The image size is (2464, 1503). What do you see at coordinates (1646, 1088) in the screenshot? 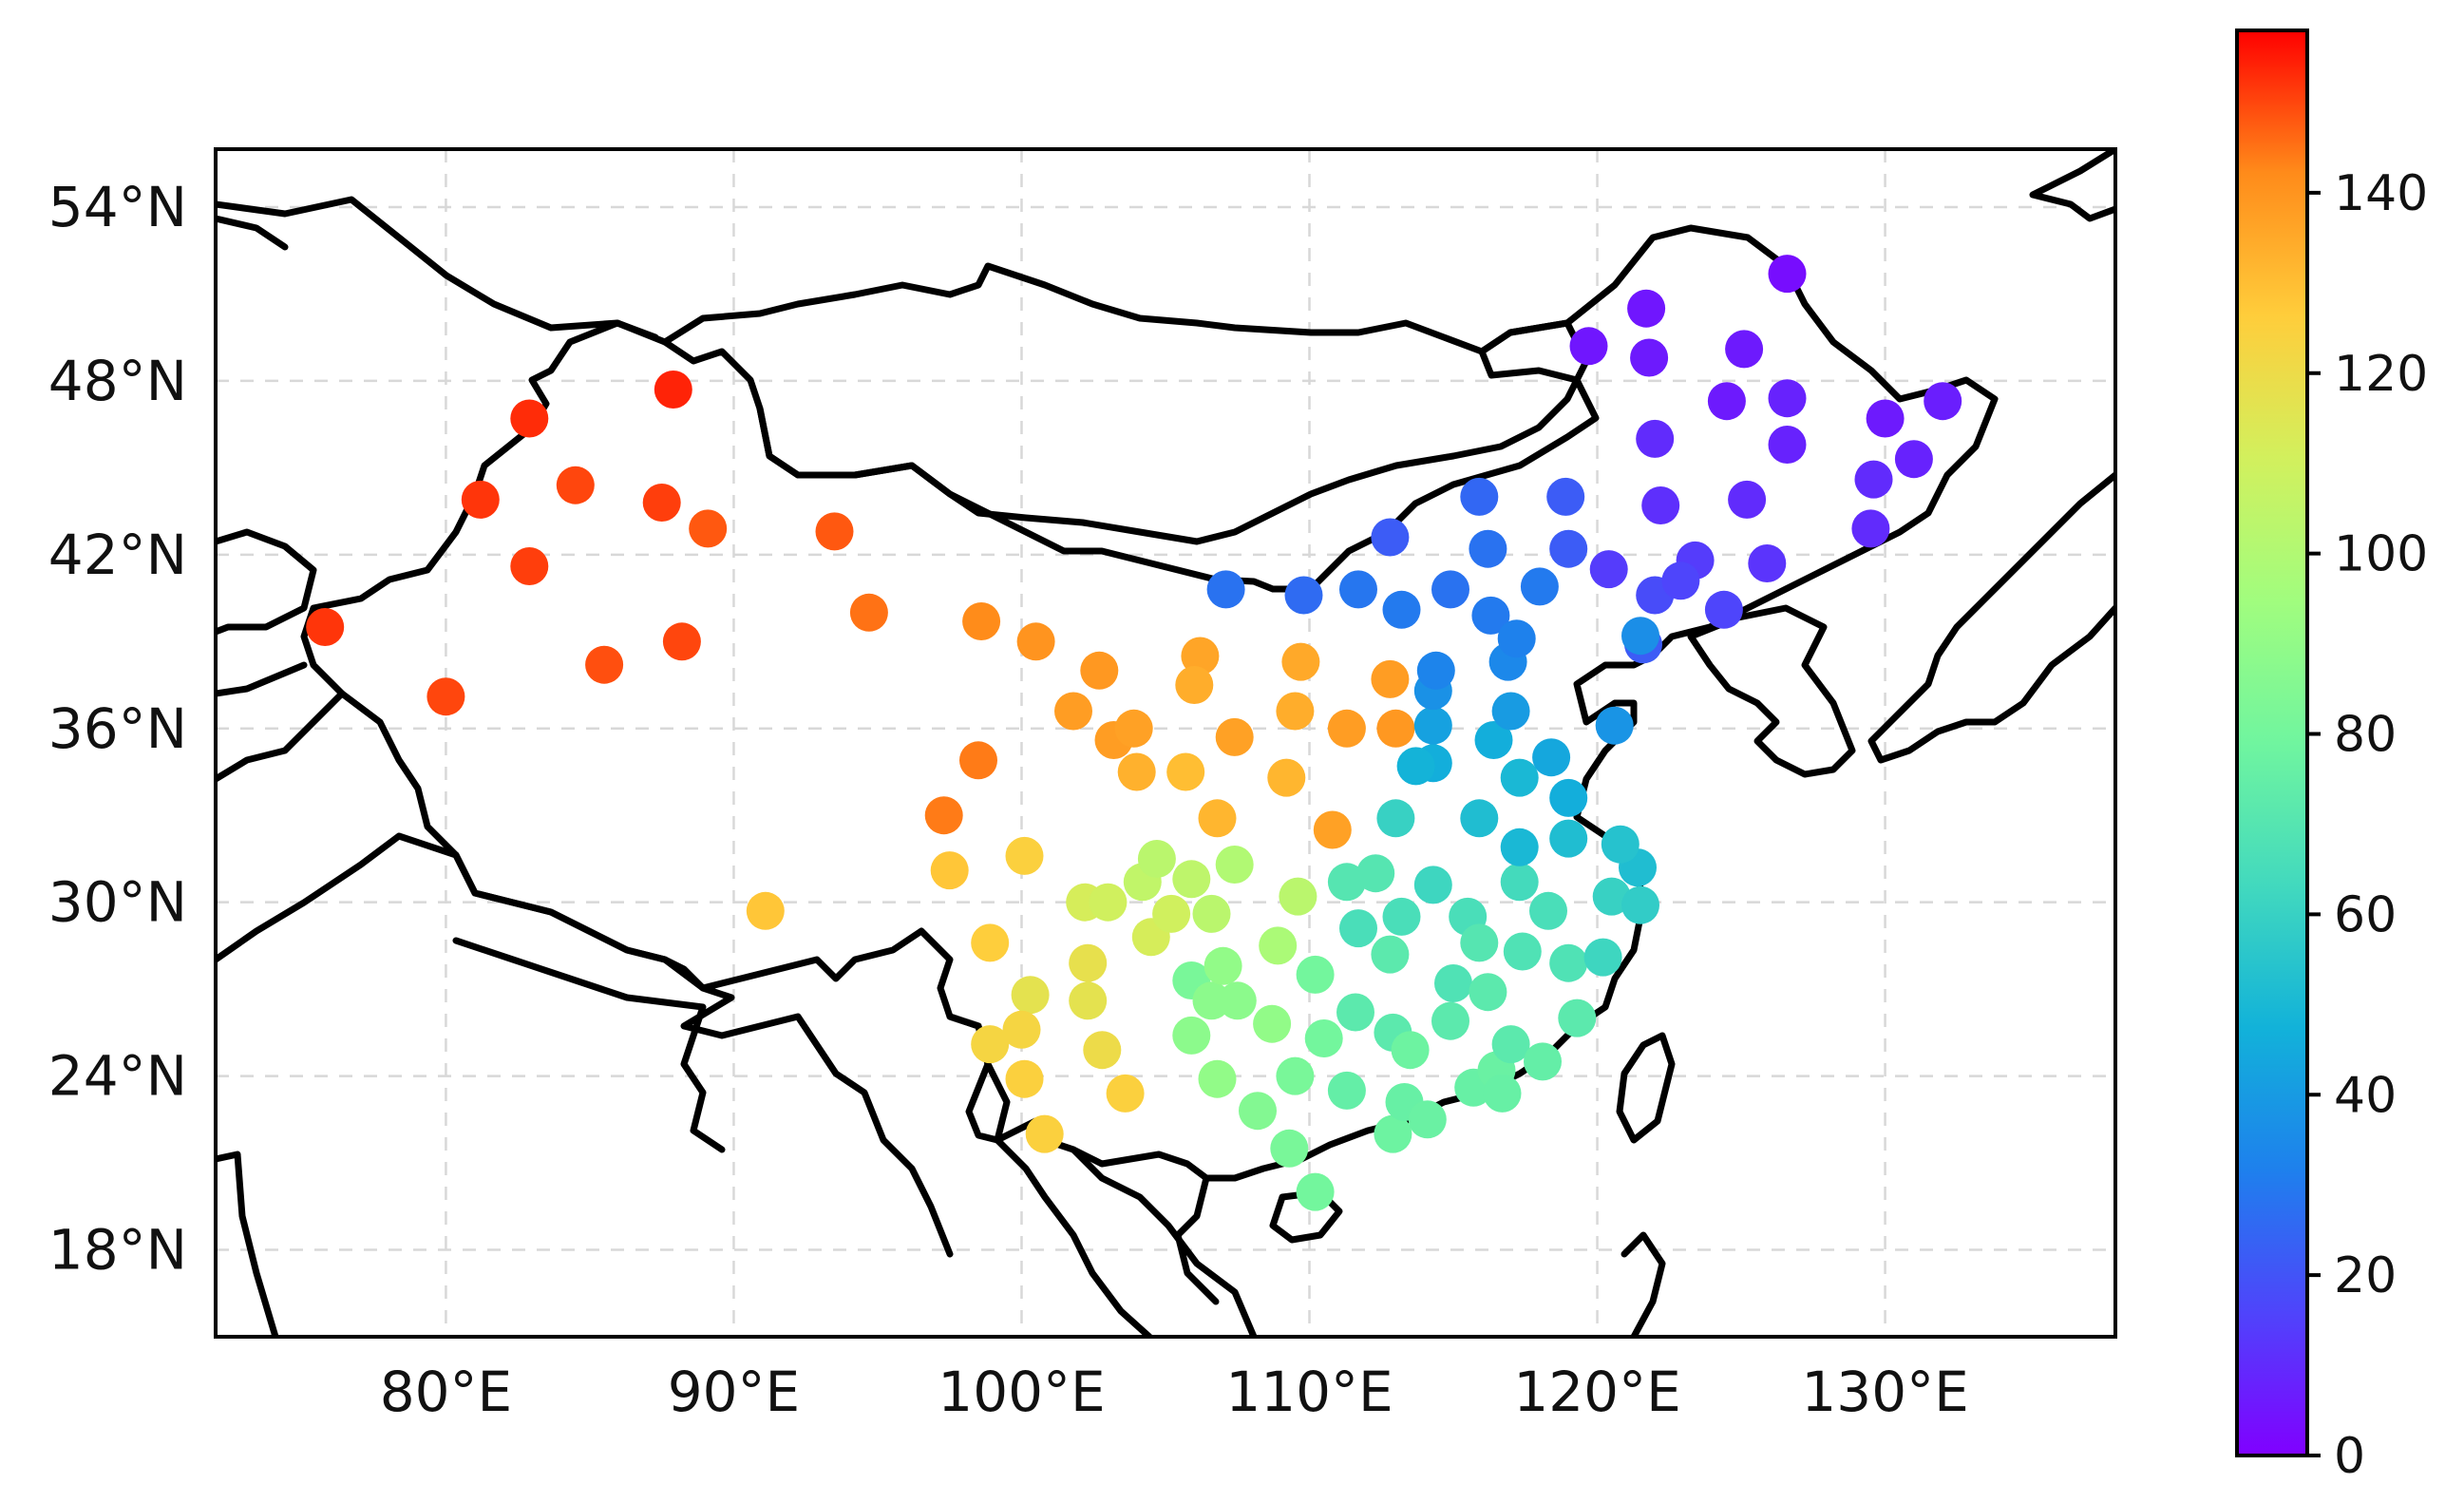
I see `taiwan-outline` at bounding box center [1646, 1088].